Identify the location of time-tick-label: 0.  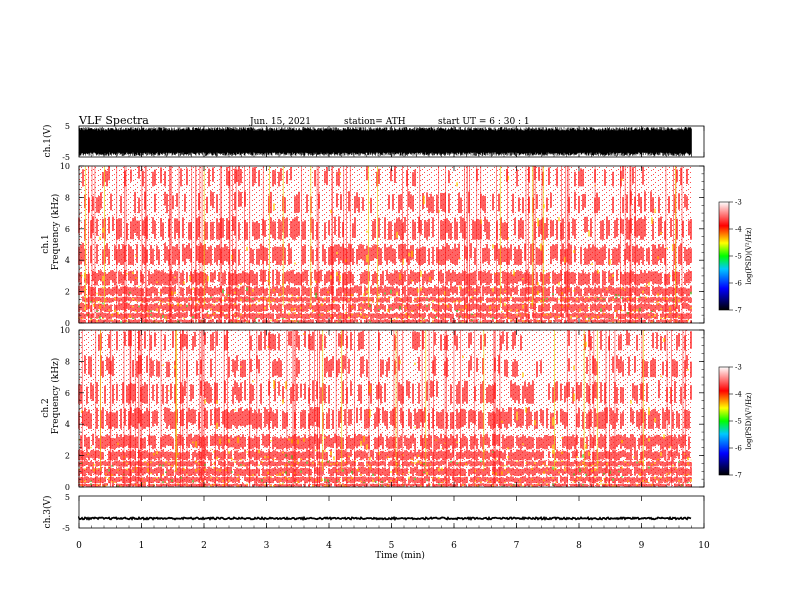
(79, 546).